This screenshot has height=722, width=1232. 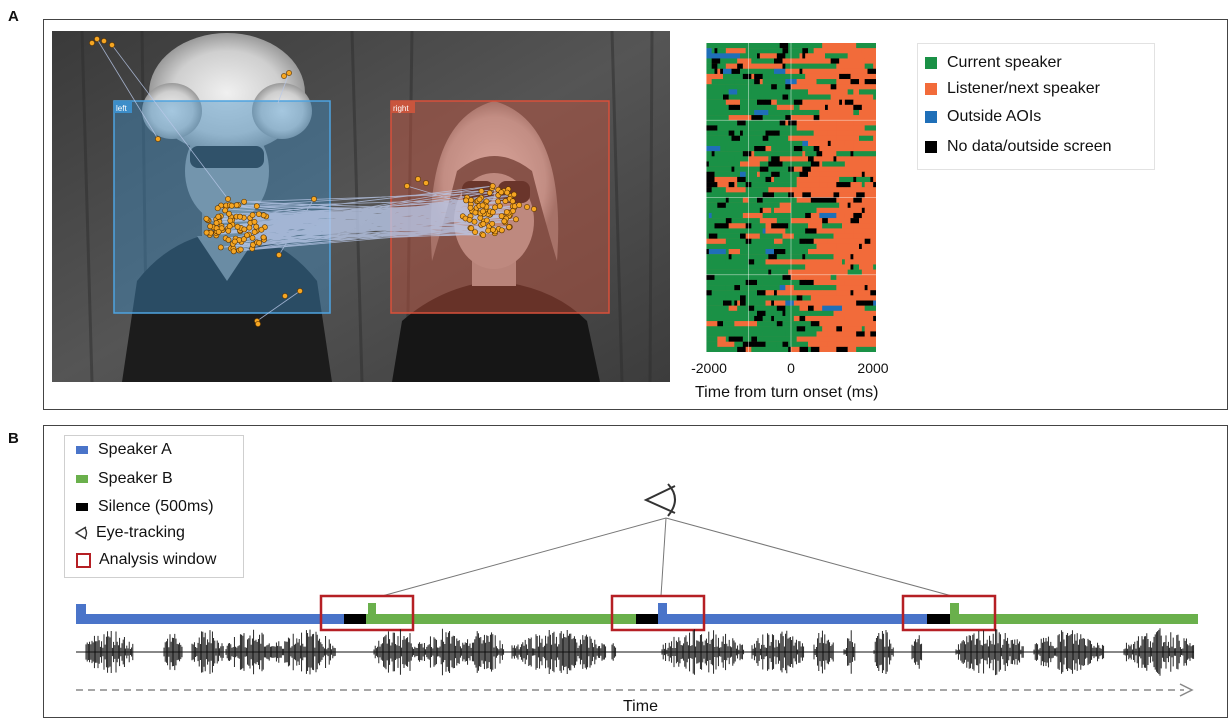 What do you see at coordinates (496, 241) in the screenshot?
I see `person-right` at bounding box center [496, 241].